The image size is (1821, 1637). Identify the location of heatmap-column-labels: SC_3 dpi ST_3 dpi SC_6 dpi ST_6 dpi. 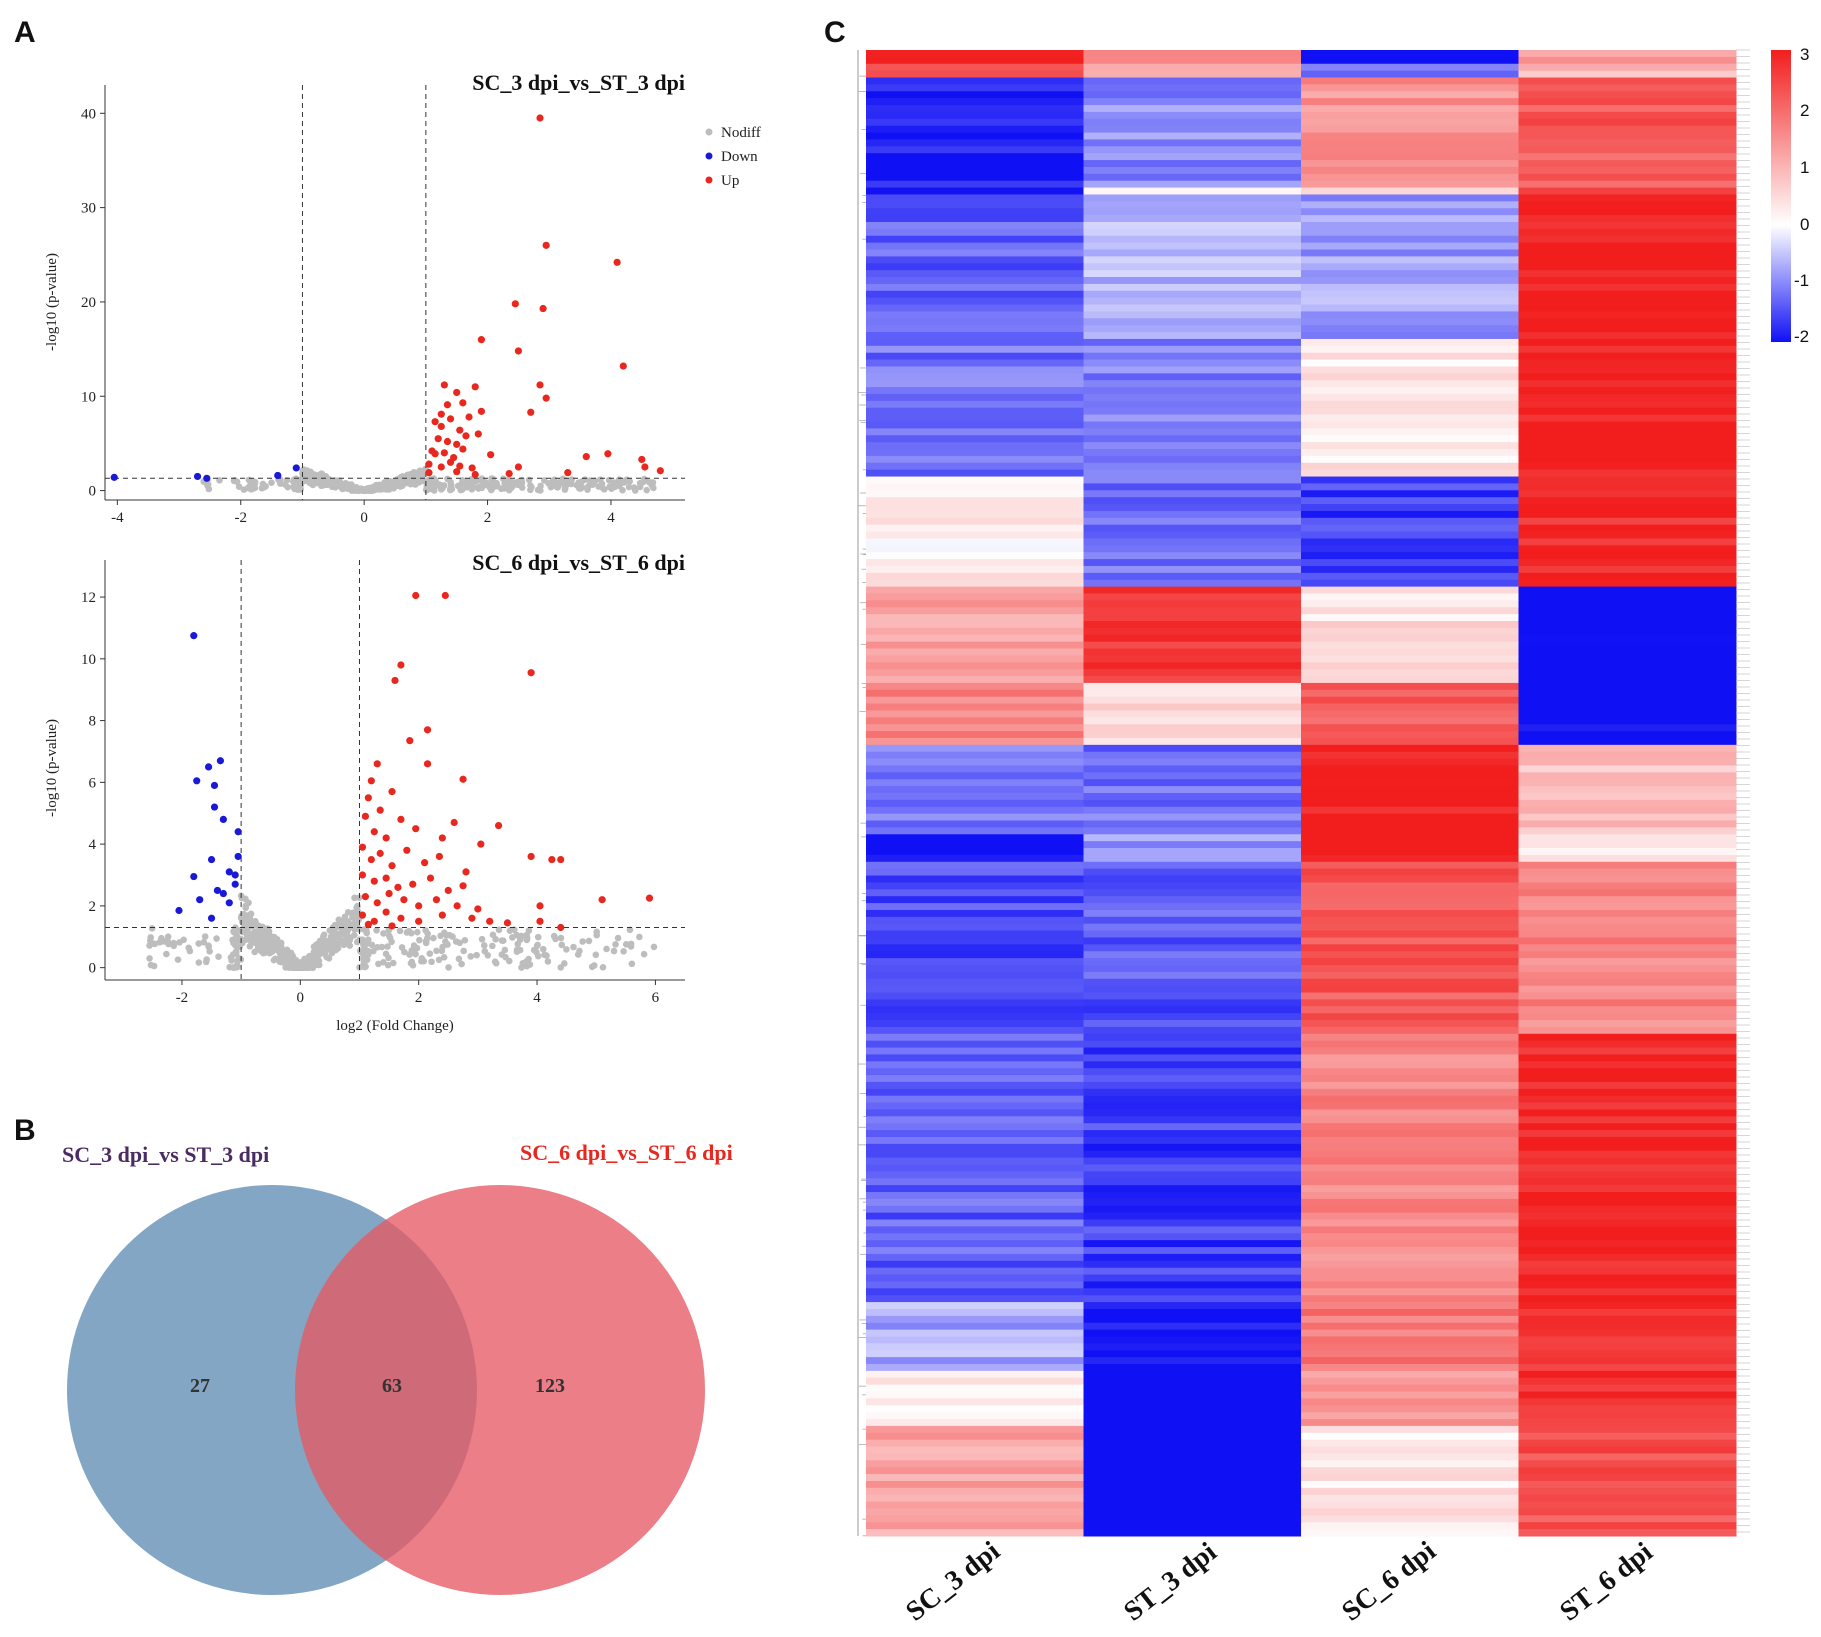
(1279, 1581).